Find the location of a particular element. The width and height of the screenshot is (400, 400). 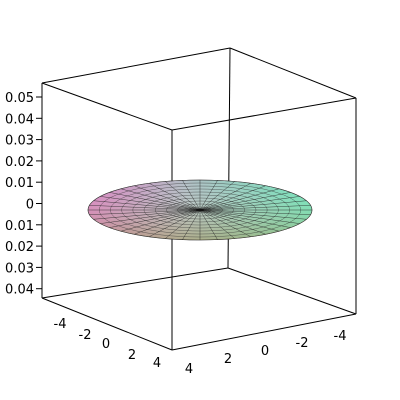

left-axis-tick-label: 2 is located at coordinates (132, 355).